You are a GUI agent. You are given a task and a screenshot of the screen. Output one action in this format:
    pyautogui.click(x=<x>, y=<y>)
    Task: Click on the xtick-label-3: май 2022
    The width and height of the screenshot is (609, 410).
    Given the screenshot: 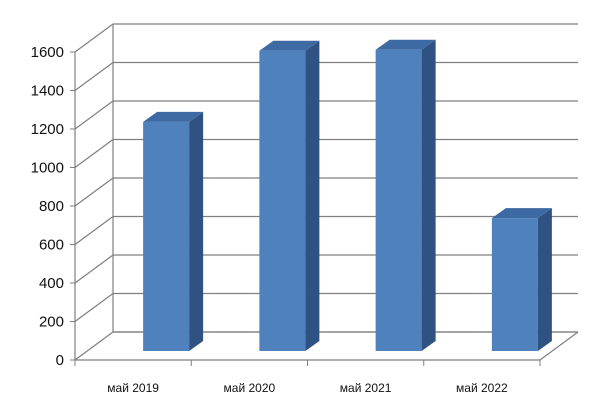 What is the action you would take?
    pyautogui.click(x=482, y=388)
    